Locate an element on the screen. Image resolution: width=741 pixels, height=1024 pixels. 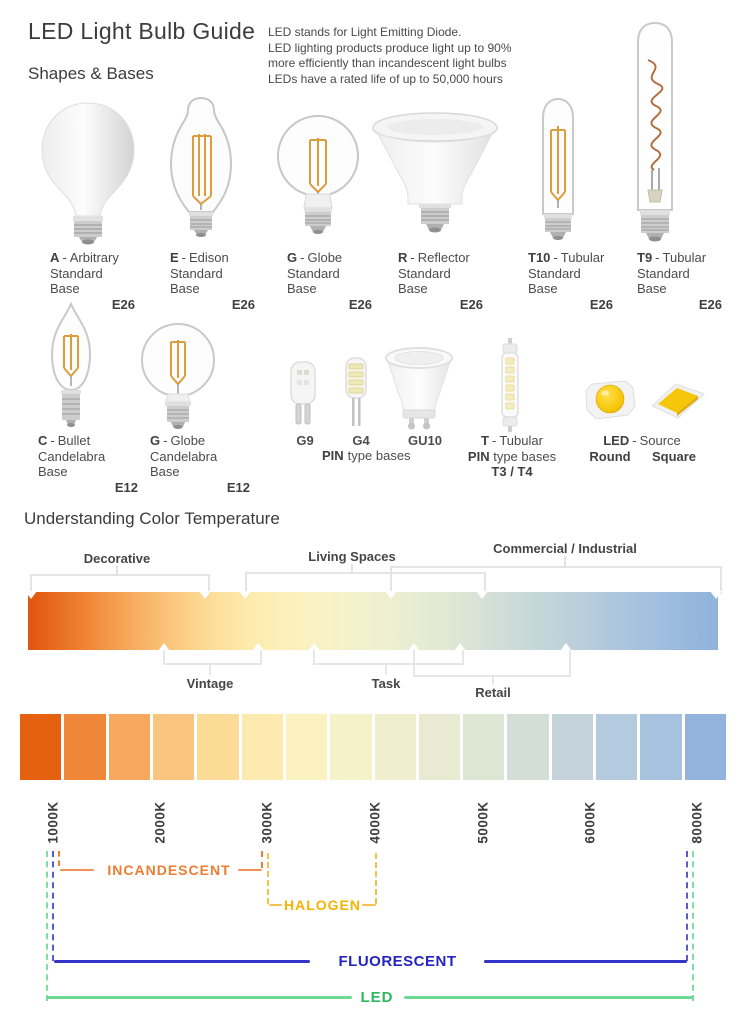
halogen-range-start-line is located at coordinates (268, 878).